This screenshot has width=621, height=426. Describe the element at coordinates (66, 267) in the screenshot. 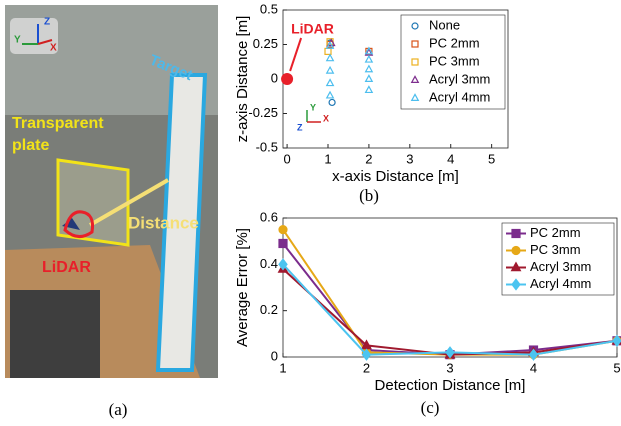

I see `photo-label: LiDAR` at that location.